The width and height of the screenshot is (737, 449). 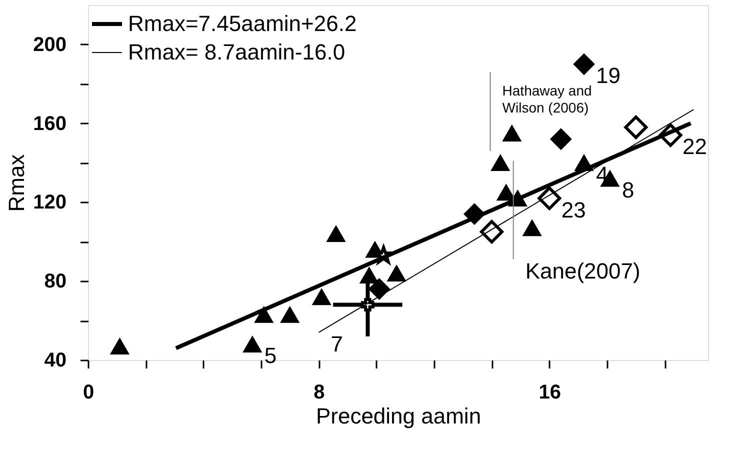 What do you see at coordinates (242, 23) in the screenshot?
I see `legend-label: Rmax=7.45aamin+26.2` at bounding box center [242, 23].